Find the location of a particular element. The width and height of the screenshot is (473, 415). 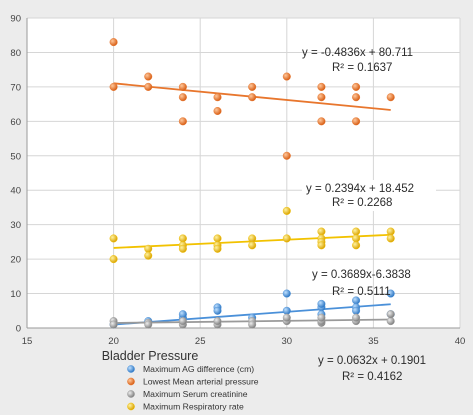

y-tick-label: 40 is located at coordinates (15, 191).